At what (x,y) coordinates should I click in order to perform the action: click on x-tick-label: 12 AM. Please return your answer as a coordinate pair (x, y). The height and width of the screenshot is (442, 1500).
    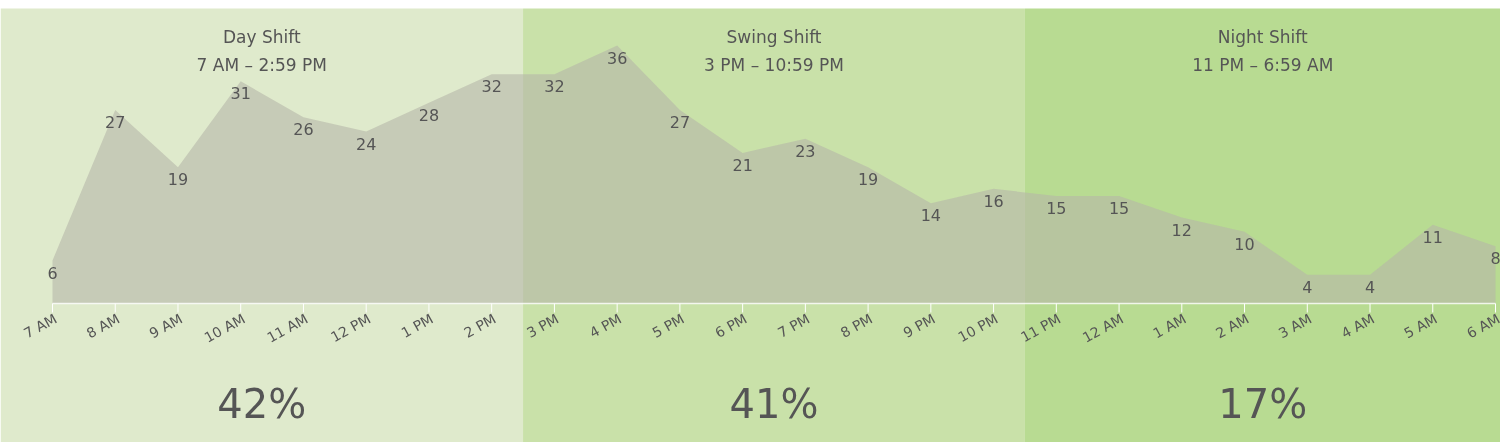
    Looking at the image, I should click on (1103, 328).